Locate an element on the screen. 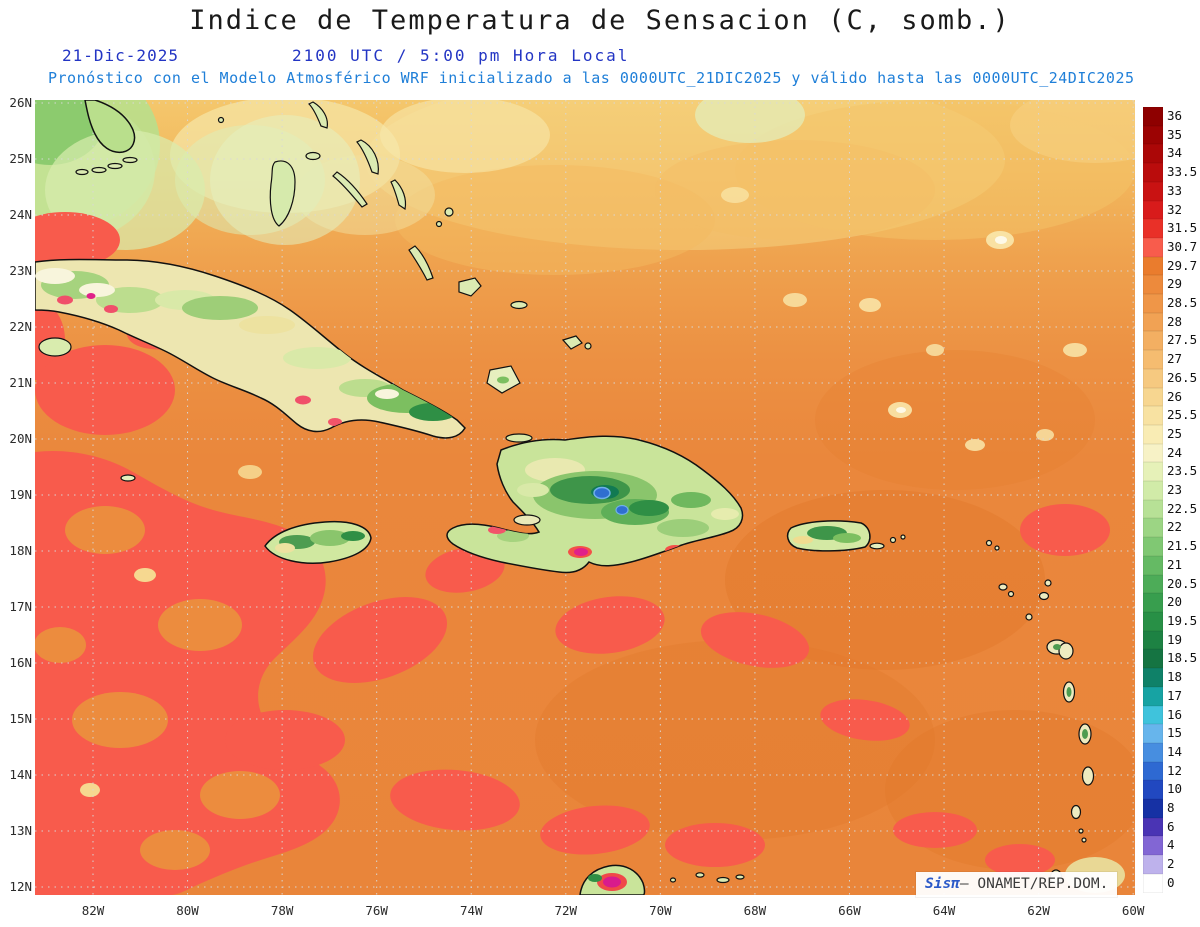 This screenshot has width=1200, height=927. colorbar-entry: 33.5 is located at coordinates (1171, 172).